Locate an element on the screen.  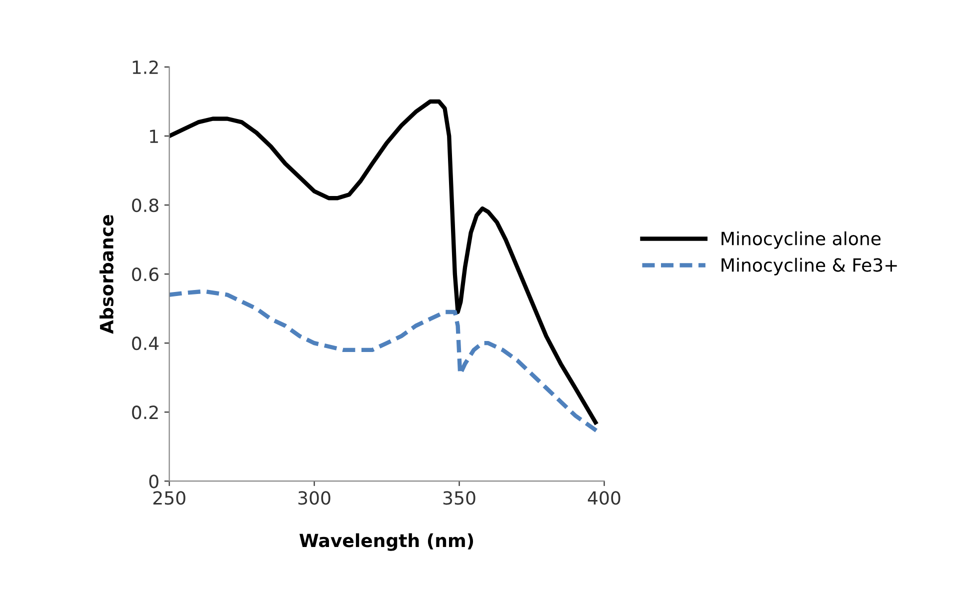
x-tick-label: 250 is located at coordinates (169, 498).